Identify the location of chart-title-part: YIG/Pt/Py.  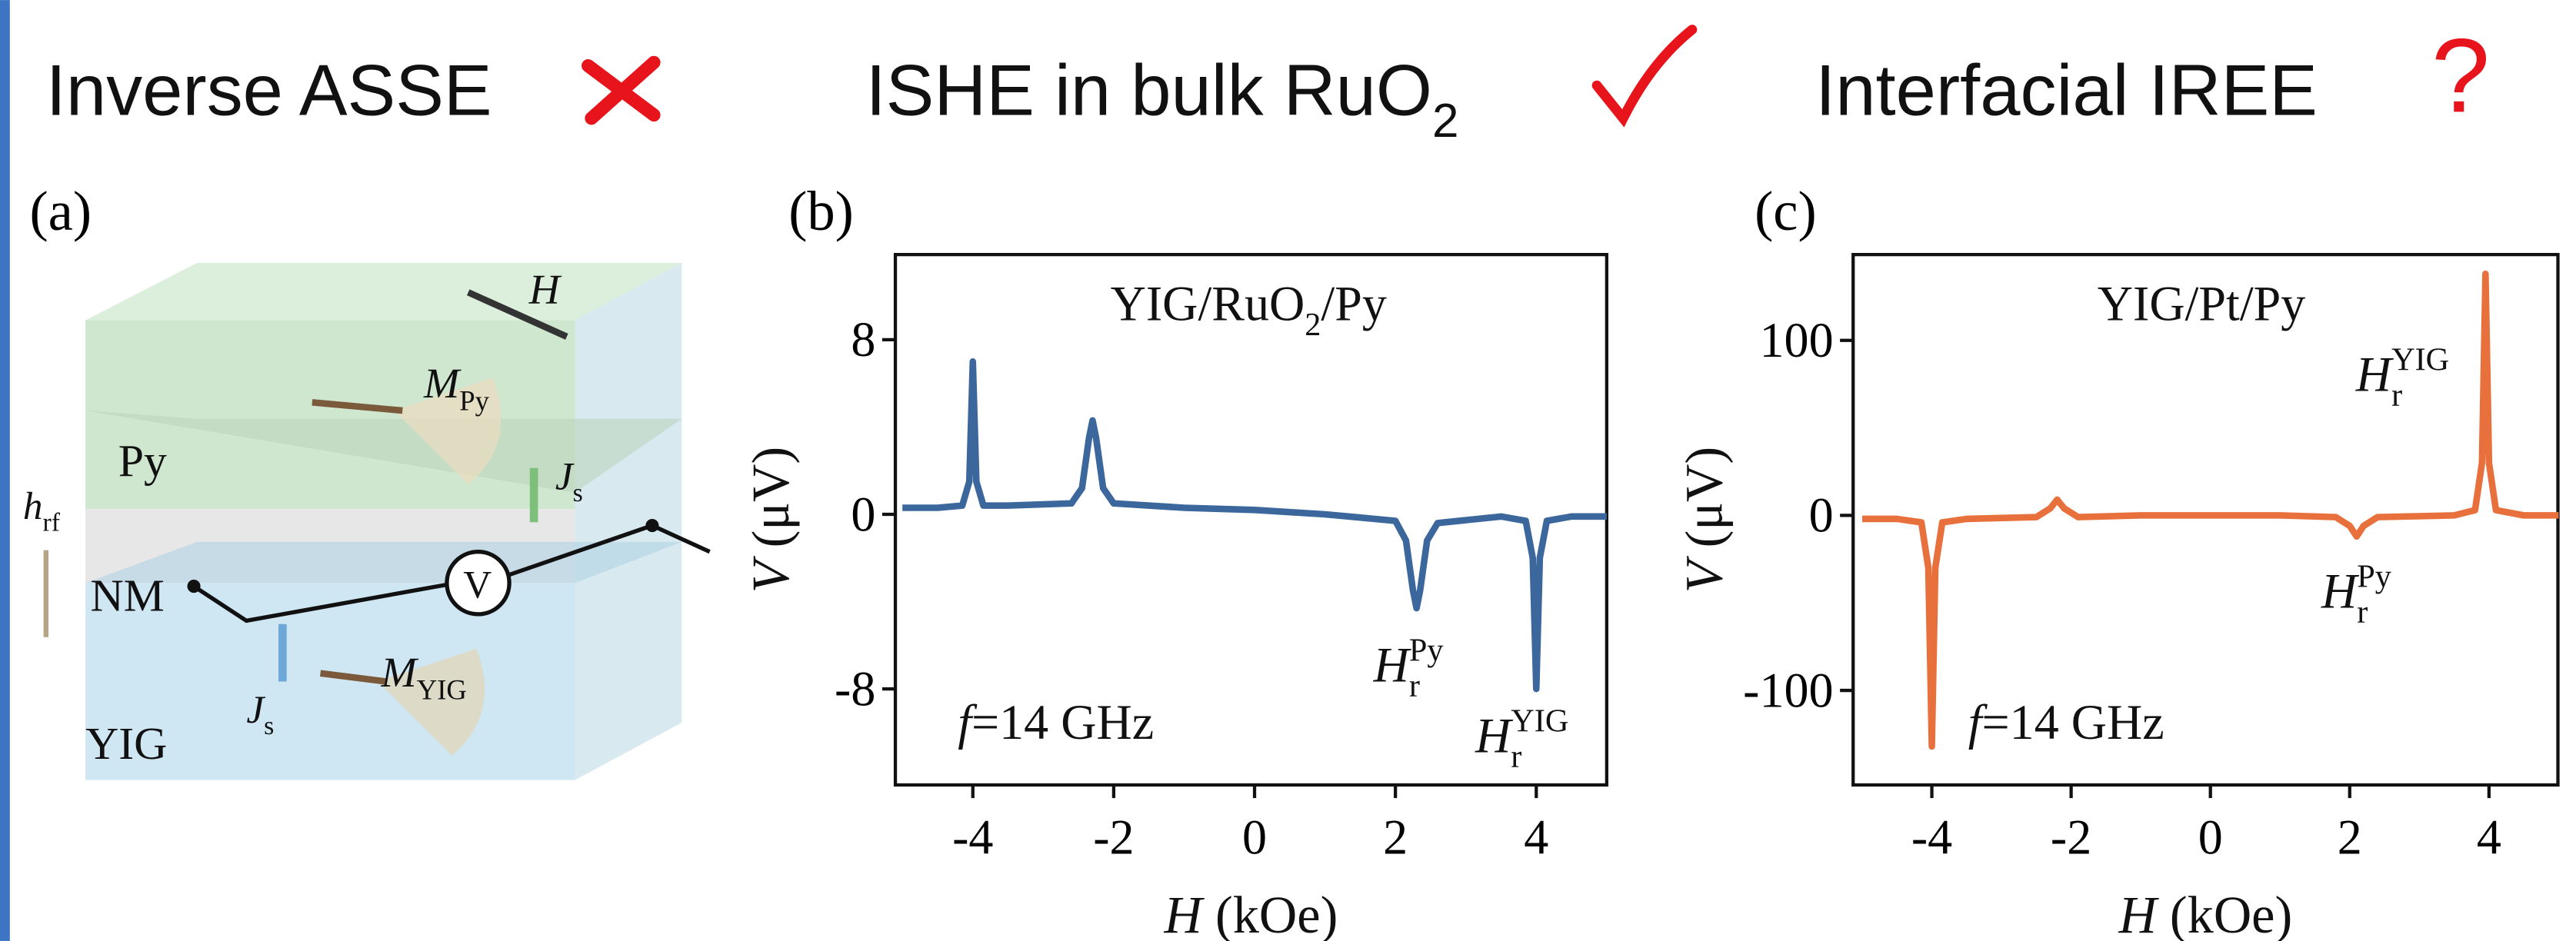
(2202, 304).